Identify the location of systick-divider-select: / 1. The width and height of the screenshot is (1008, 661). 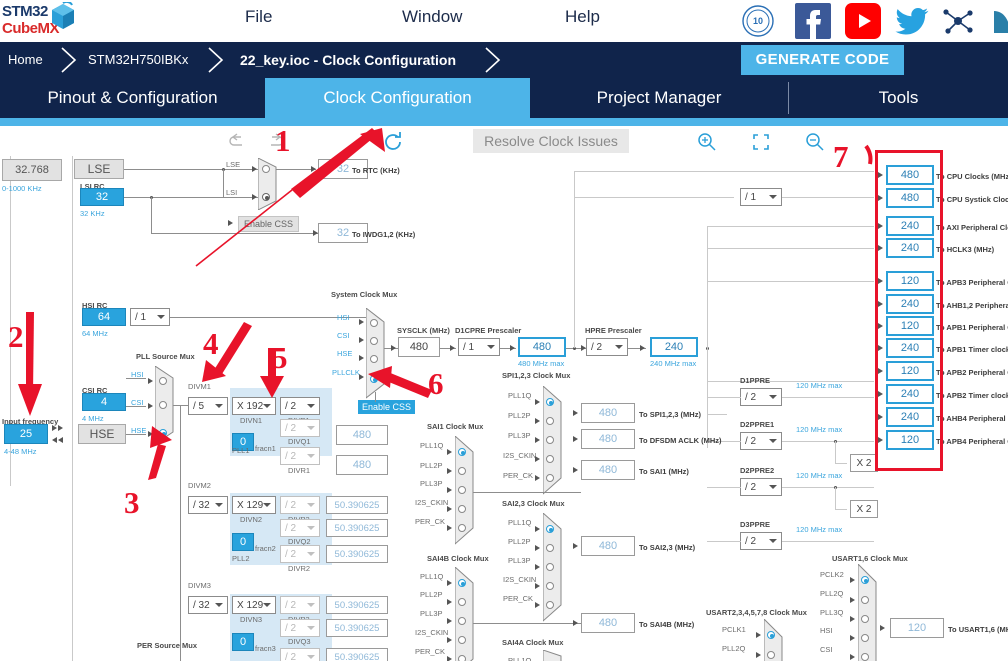
(761, 197).